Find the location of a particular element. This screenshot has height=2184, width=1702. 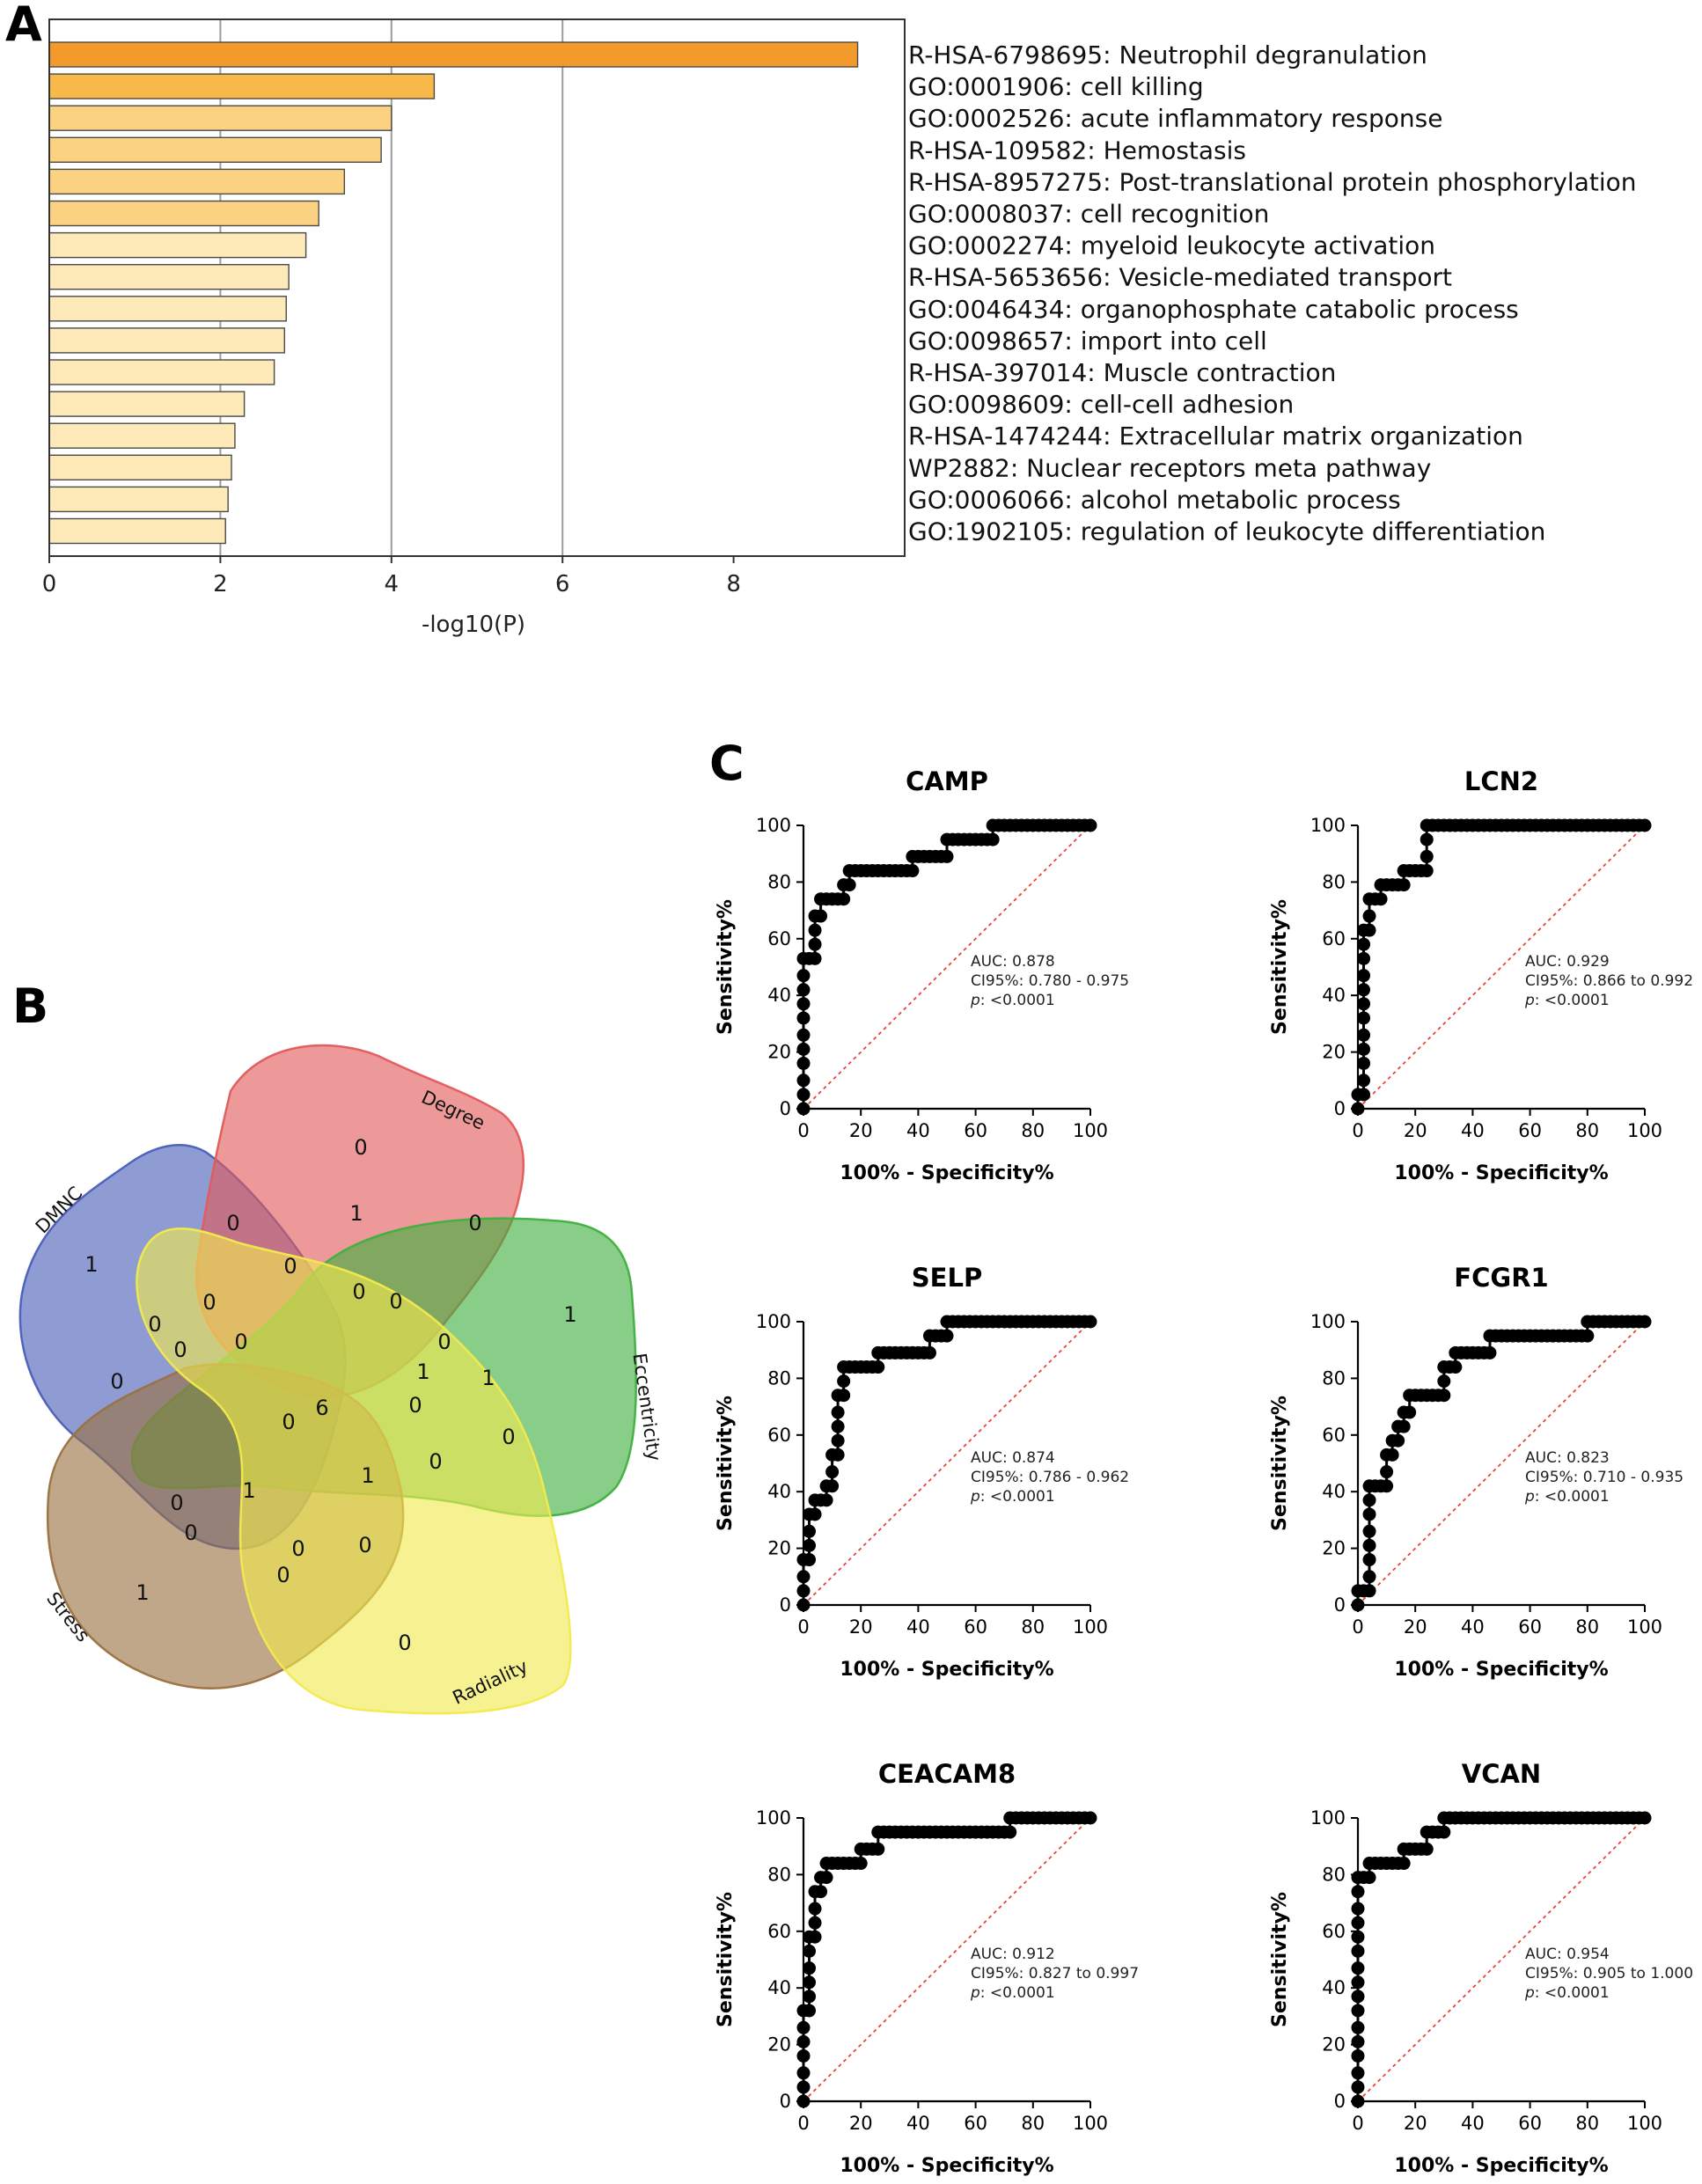

bar-category-label: GO:0008037: cell recognition is located at coordinates (1088, 214).